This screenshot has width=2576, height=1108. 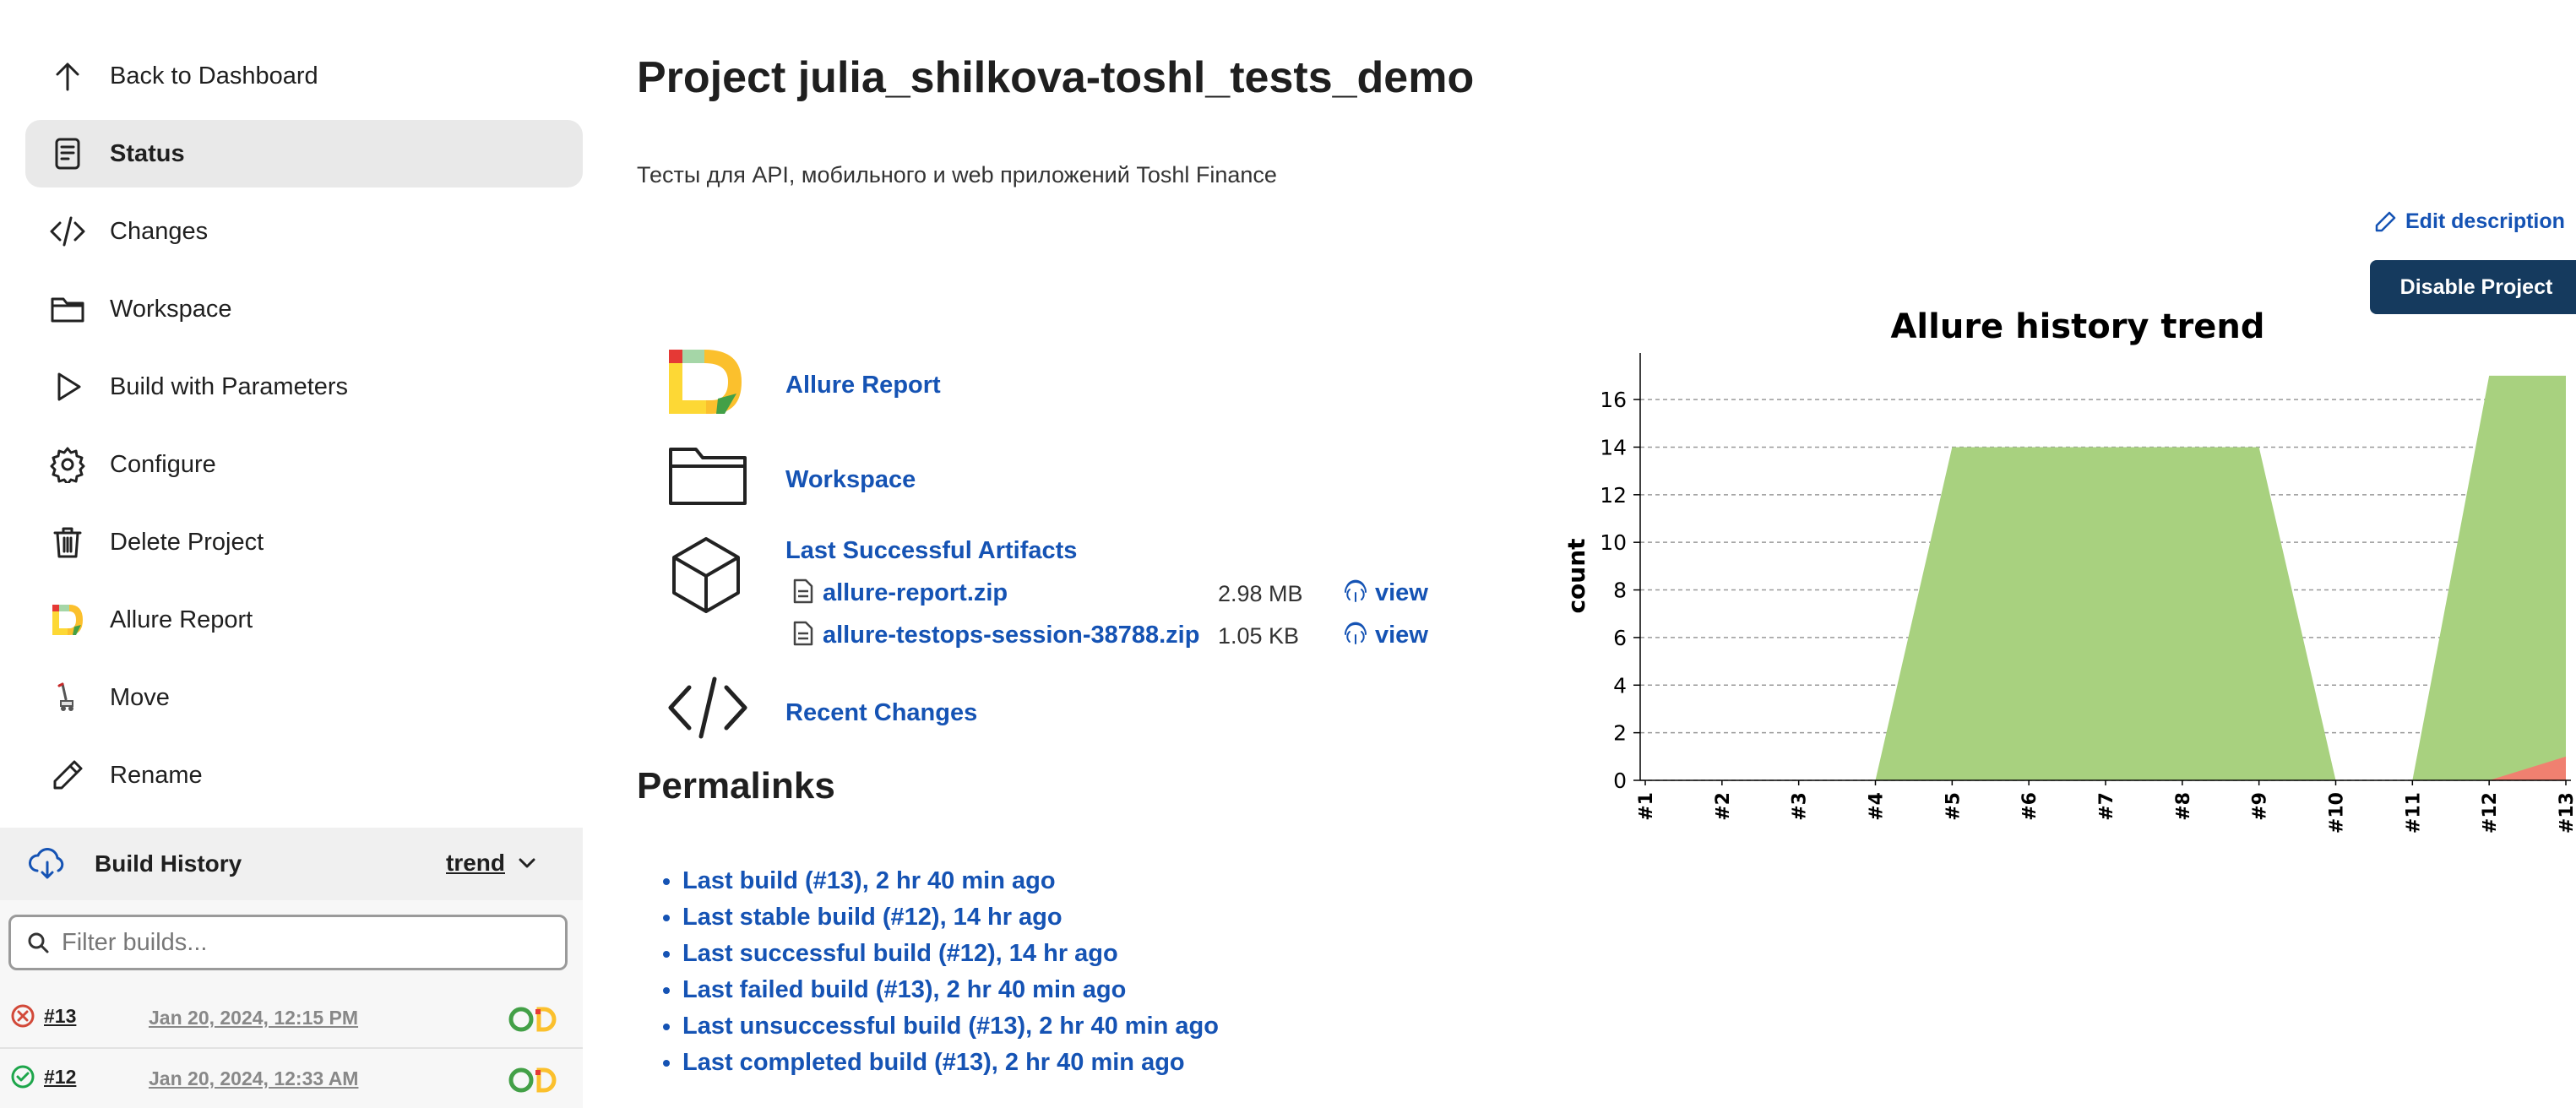 I want to click on task-workspace: Workspace, so click(x=304, y=309).